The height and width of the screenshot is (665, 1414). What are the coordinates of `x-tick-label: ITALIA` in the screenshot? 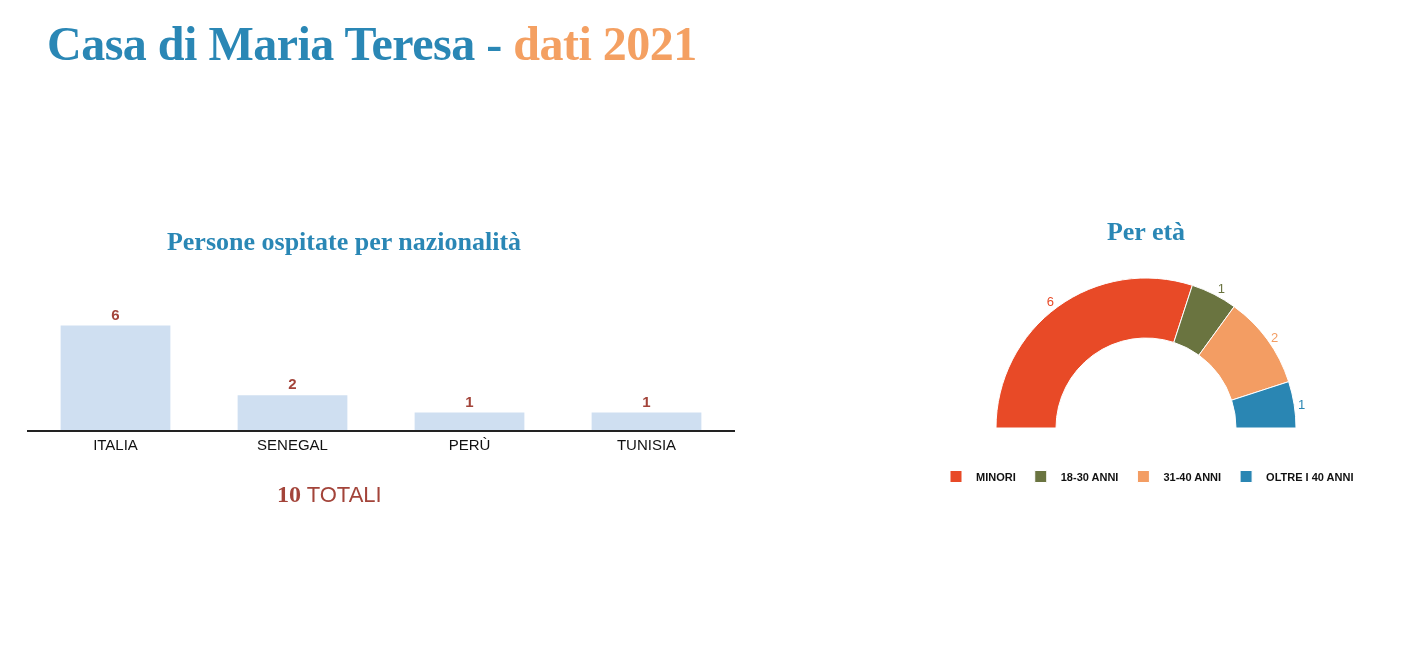 It's located at (115, 444).